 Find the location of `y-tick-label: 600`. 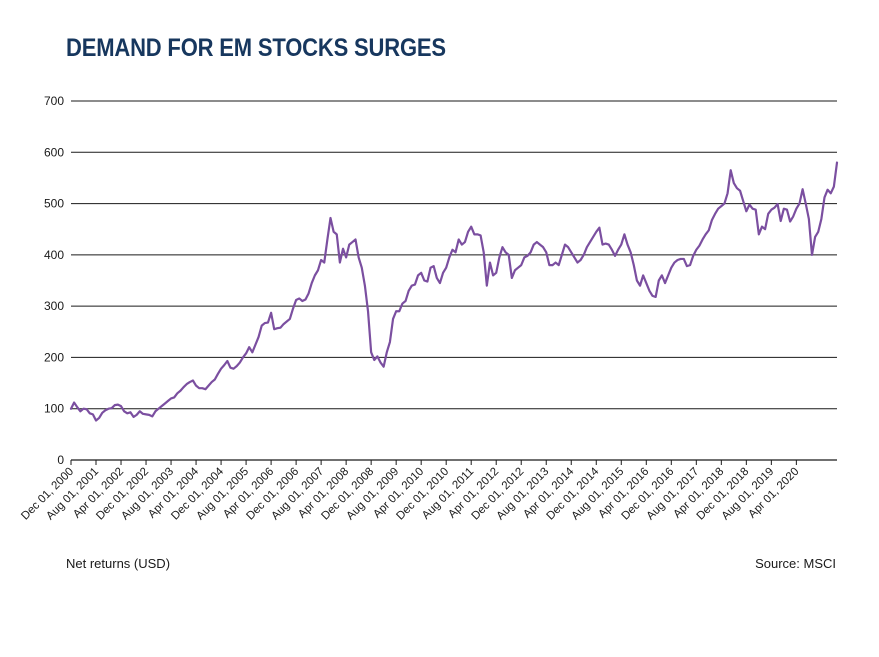

y-tick-label: 600 is located at coordinates (54, 152).